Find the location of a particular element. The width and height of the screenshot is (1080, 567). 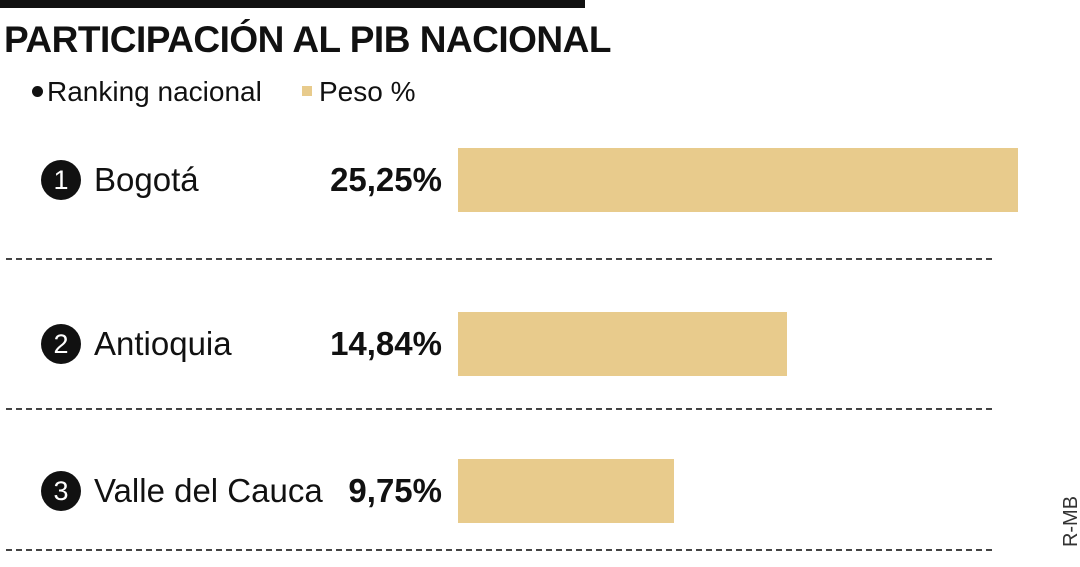

bar-row-3: 3 Valle del Cauca 9,75% is located at coordinates (515, 489).